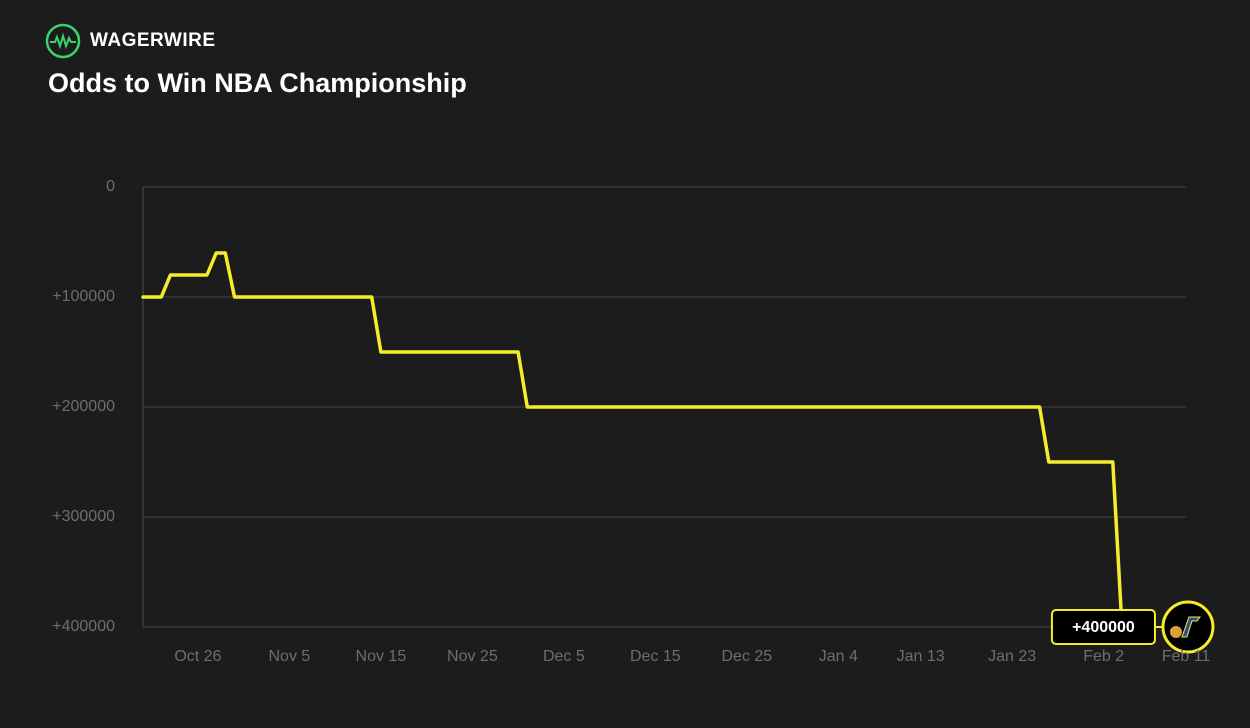 The image size is (1250, 728). I want to click on end-label-box, so click(1103, 627).